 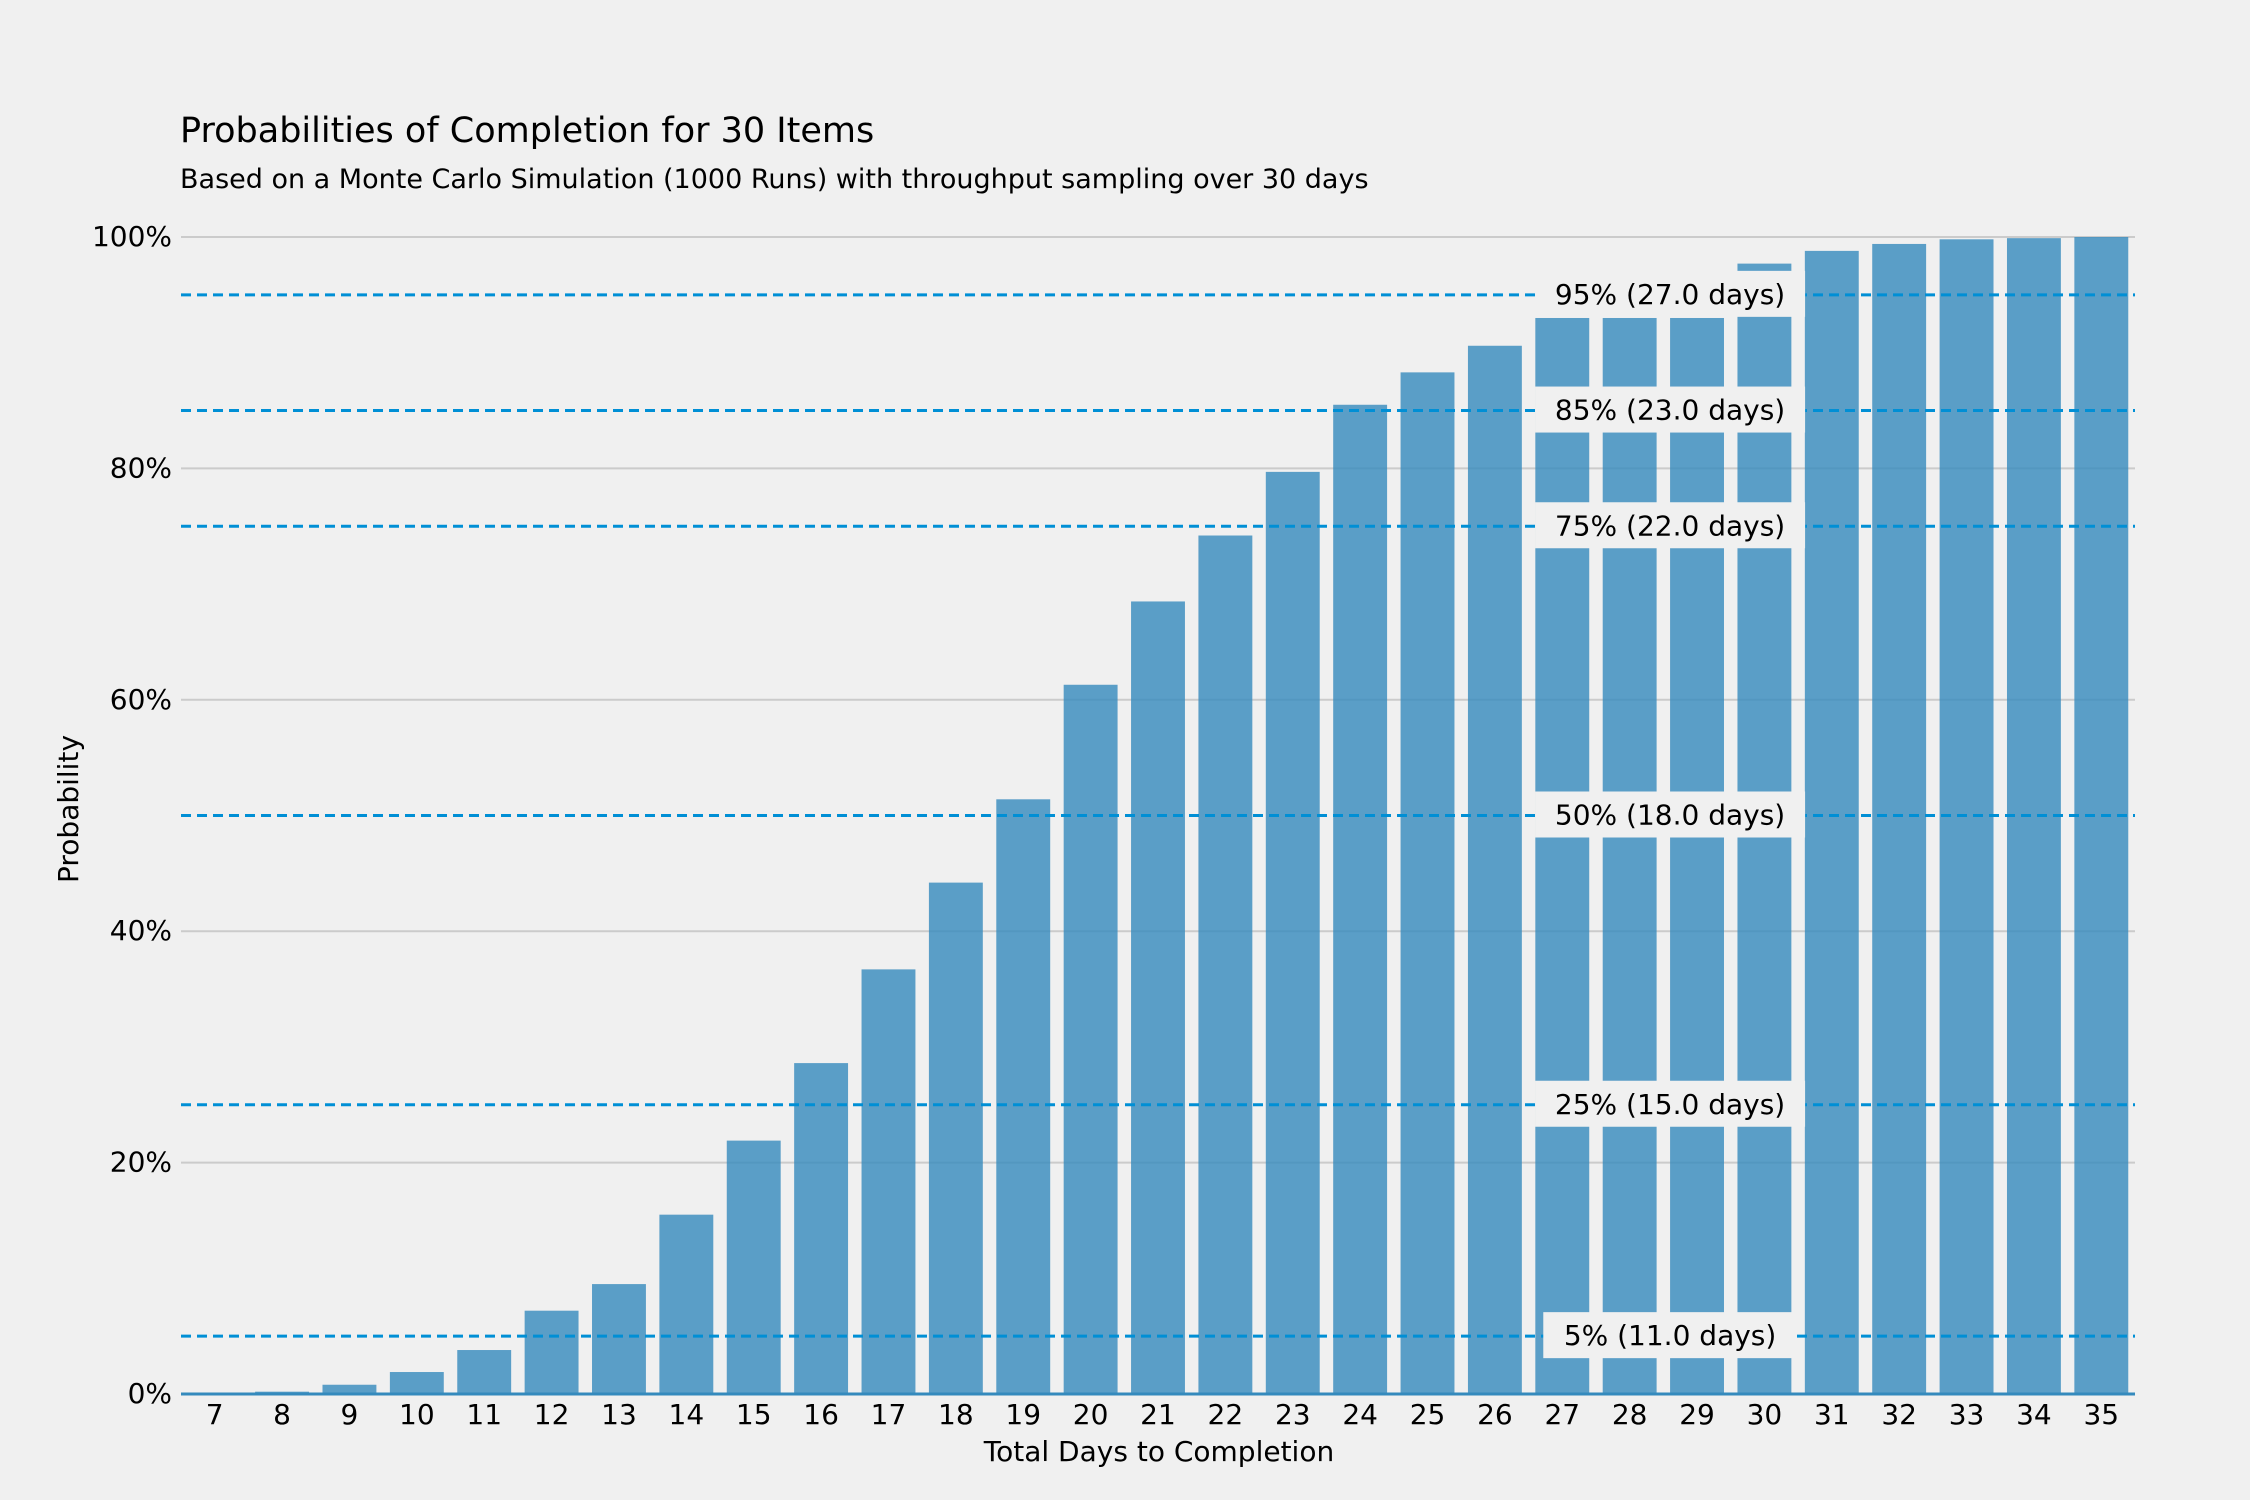 What do you see at coordinates (527, 131) in the screenshot?
I see `chart-title: Probabilities of Completion for 30 Items` at bounding box center [527, 131].